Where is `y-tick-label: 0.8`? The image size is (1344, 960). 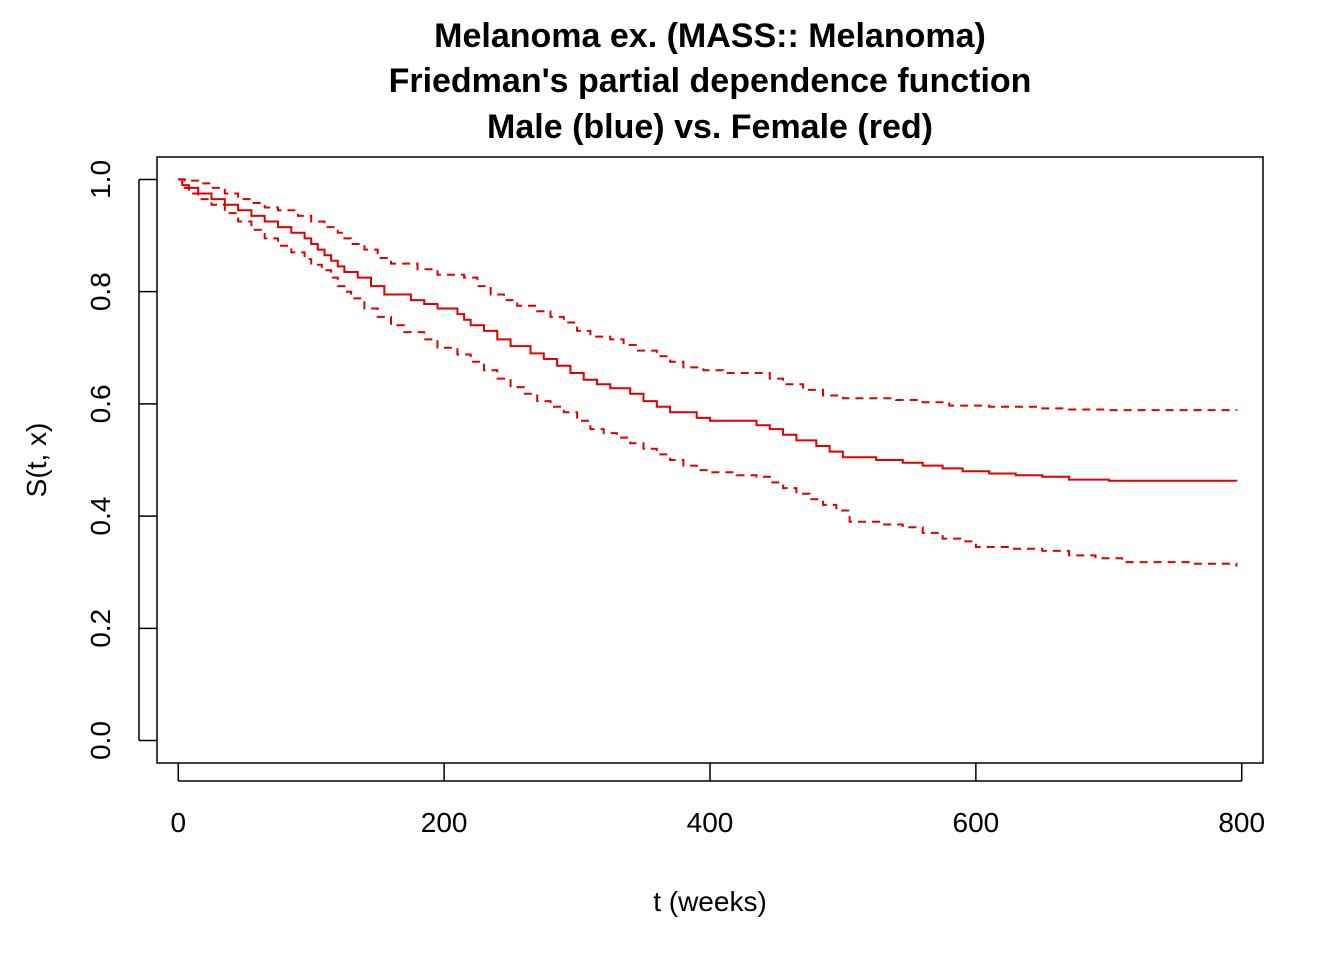 y-tick-label: 0.8 is located at coordinates (100, 291).